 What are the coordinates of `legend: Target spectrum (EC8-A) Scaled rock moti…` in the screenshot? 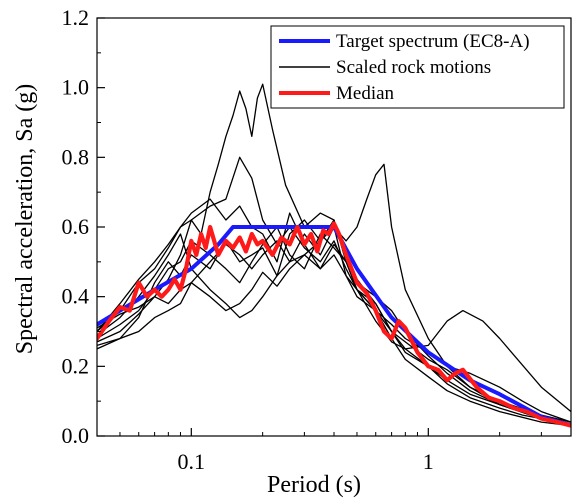 It's located at (417, 67).